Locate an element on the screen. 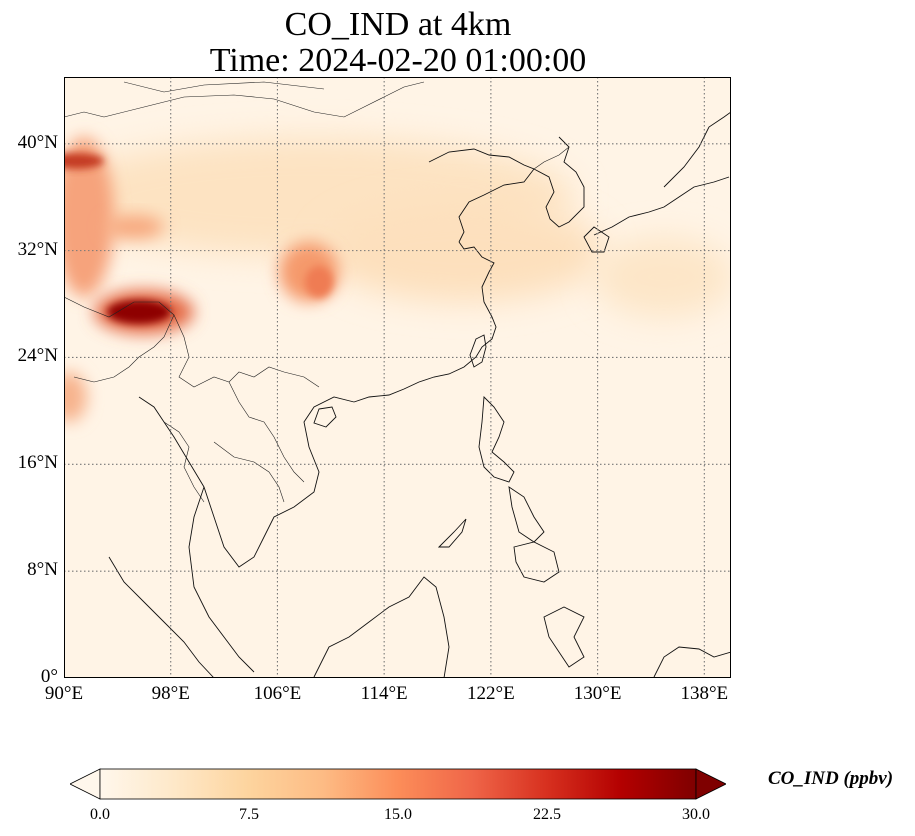 This screenshot has width=915, height=836. border-laos-vietnam is located at coordinates (266, 432).